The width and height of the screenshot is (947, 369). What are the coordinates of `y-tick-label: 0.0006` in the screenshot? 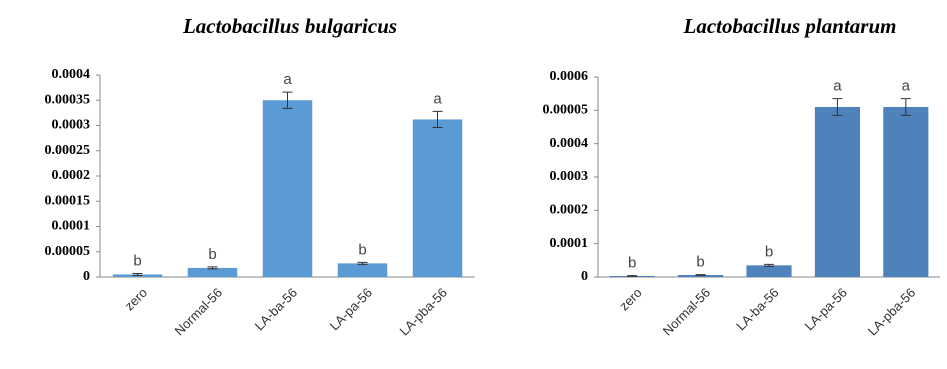 It's located at (569, 76).